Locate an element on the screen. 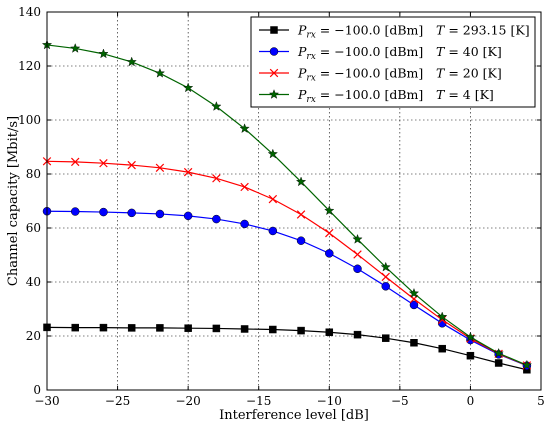 This screenshot has width=550, height=433. x-tick-label: −20 is located at coordinates (187, 401).